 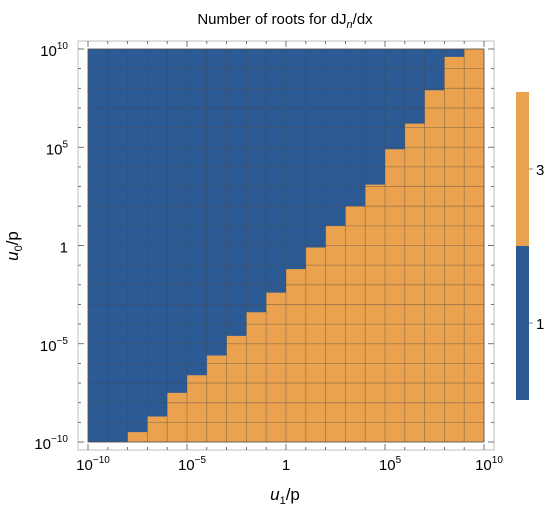 What do you see at coordinates (12, 238) in the screenshot?
I see `y-axis-label-rest: /p` at bounding box center [12, 238].